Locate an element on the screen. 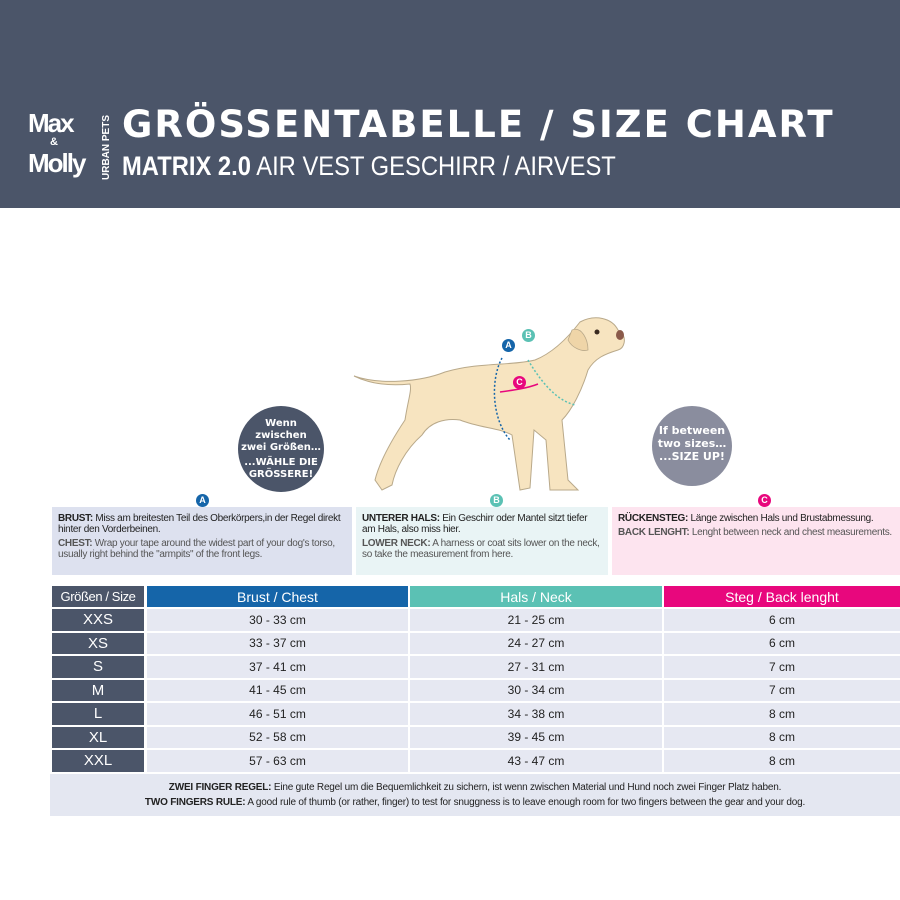  subtitle-rest: AIR VEST GESCHIRR / AIRVEST is located at coordinates (433, 166).